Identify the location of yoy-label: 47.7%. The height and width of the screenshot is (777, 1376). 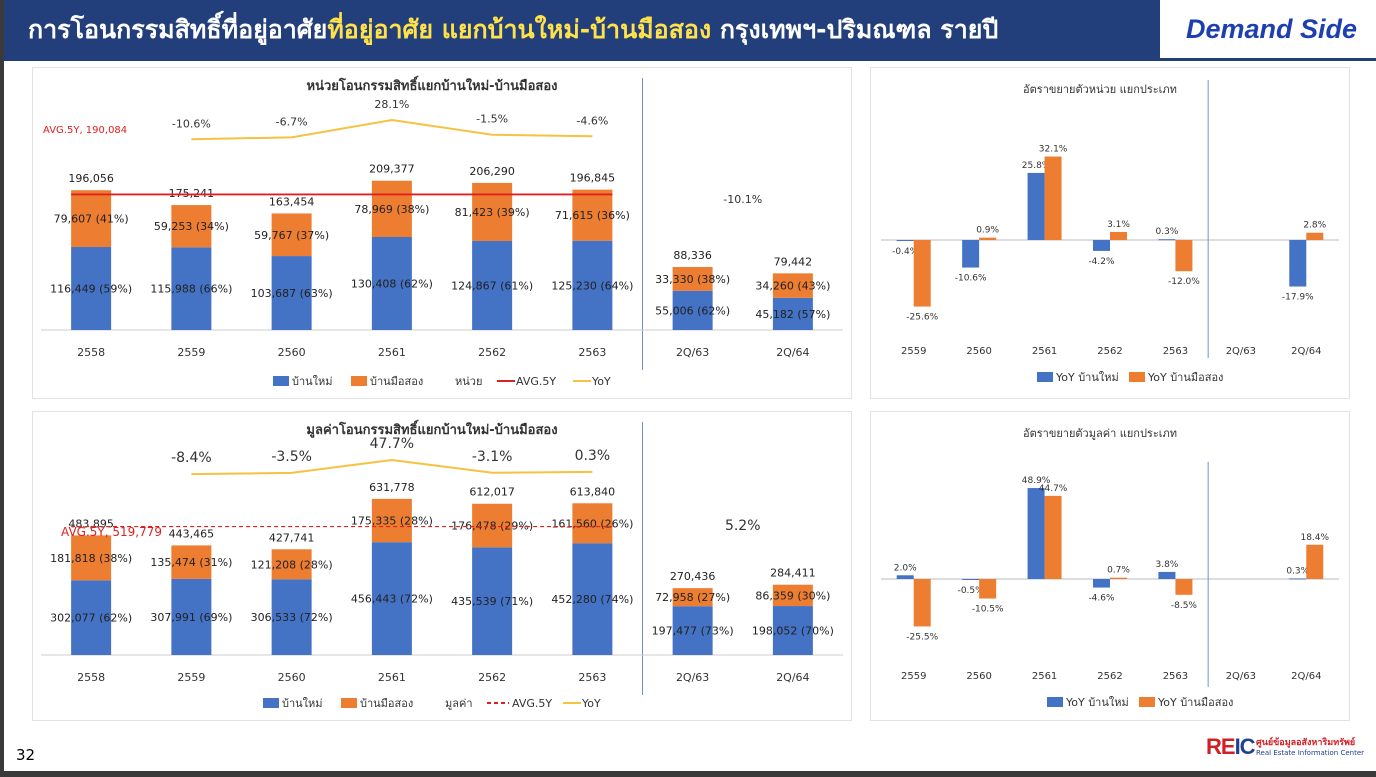
(392, 444).